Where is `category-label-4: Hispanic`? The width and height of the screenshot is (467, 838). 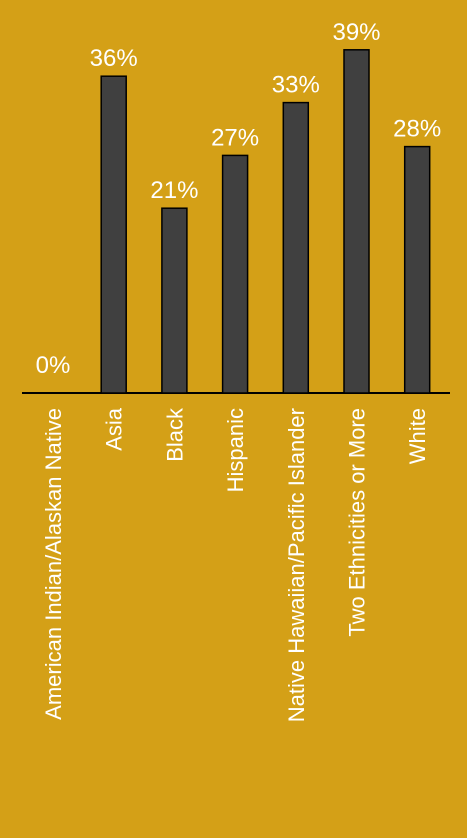 category-label-4: Hispanic is located at coordinates (235, 450).